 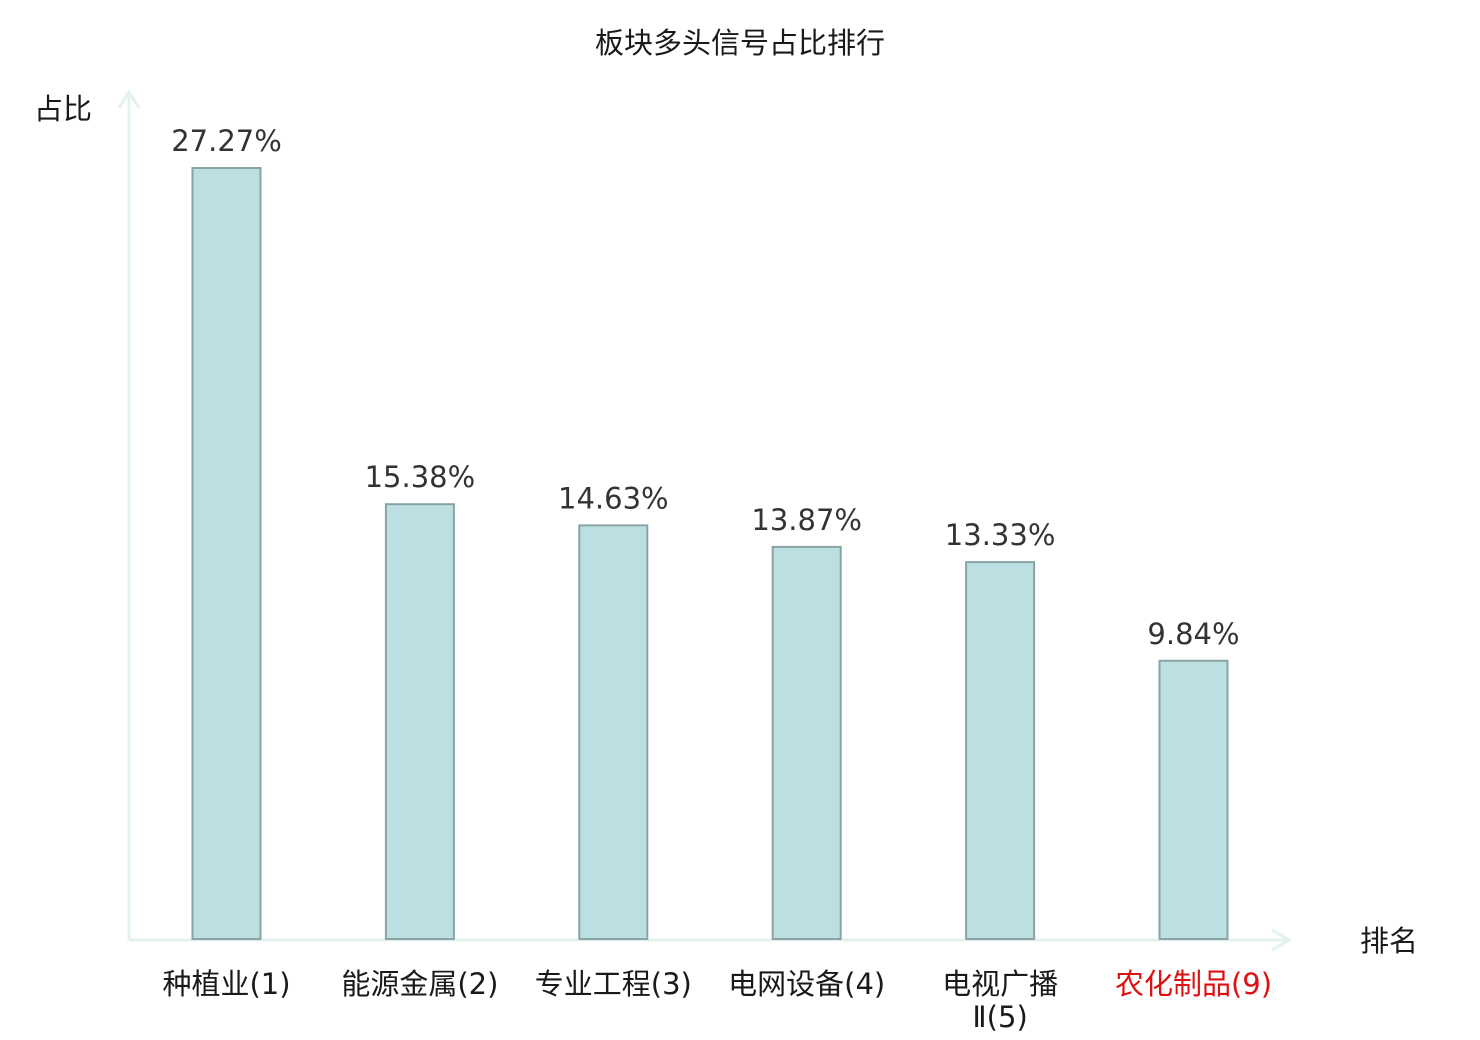 What do you see at coordinates (420, 477) in the screenshot?
I see `bar-value-label: 15.38%` at bounding box center [420, 477].